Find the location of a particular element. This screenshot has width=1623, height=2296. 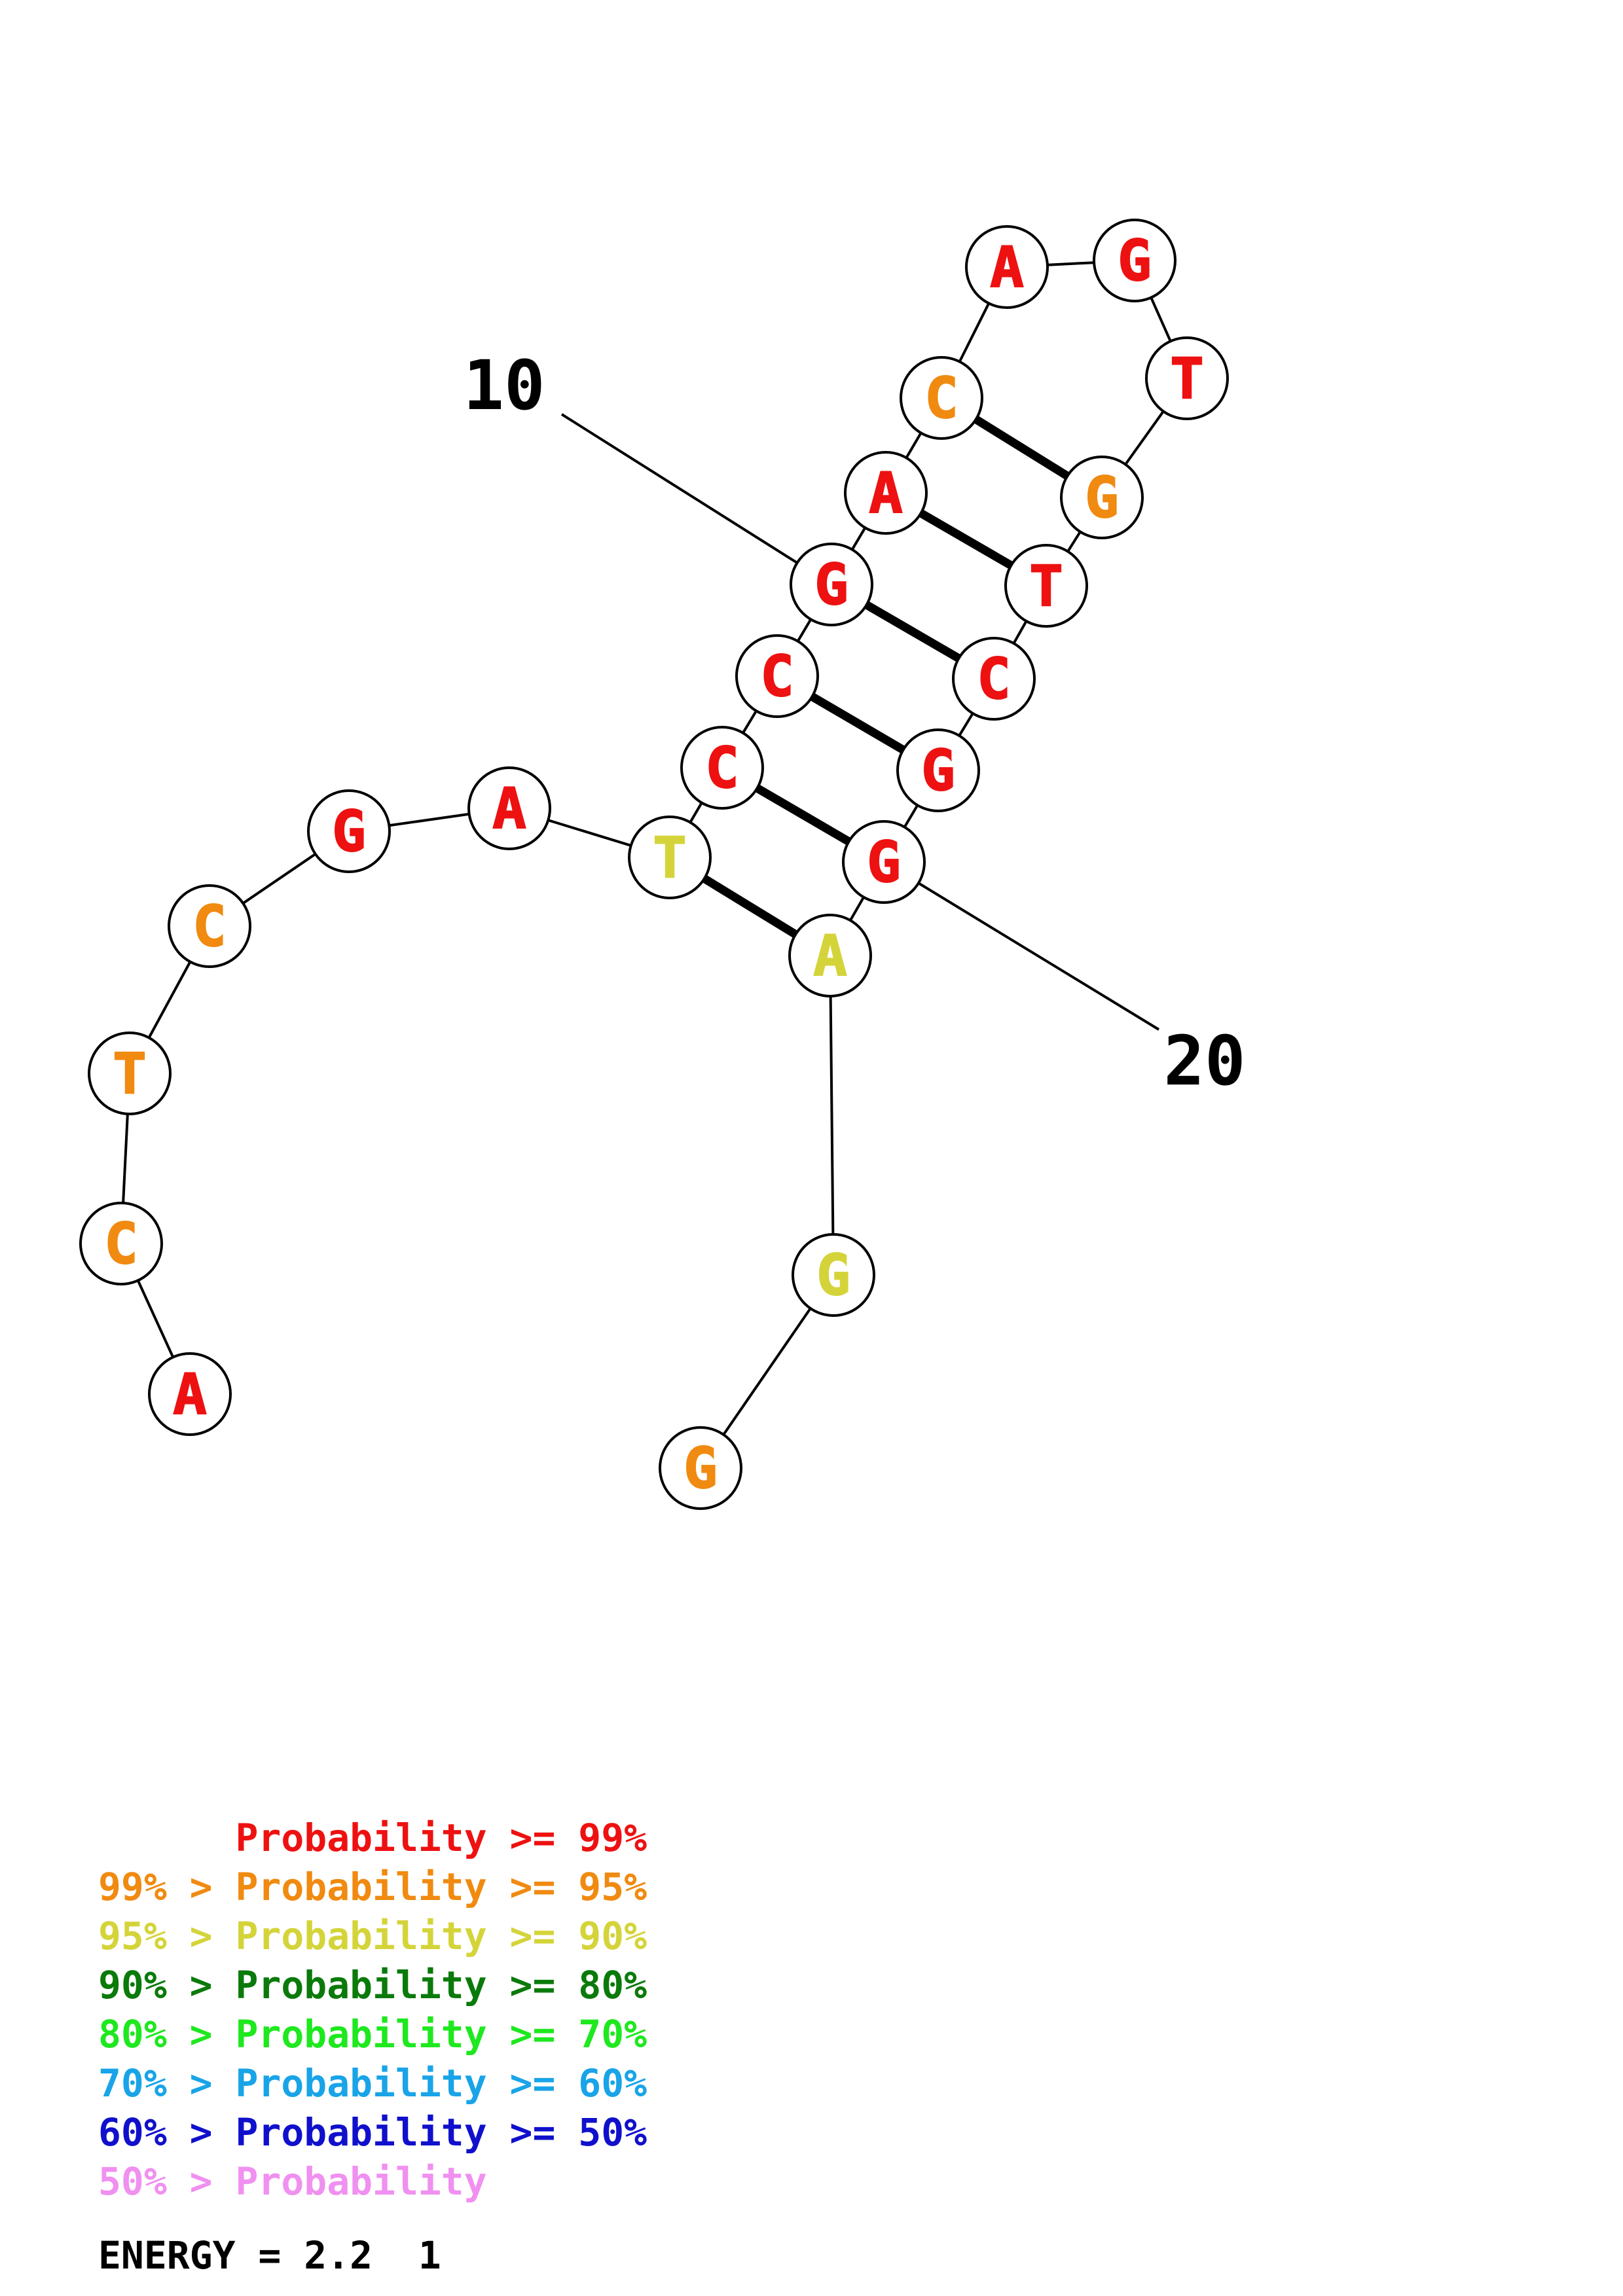

nucleotide-18: C is located at coordinates (994, 679).